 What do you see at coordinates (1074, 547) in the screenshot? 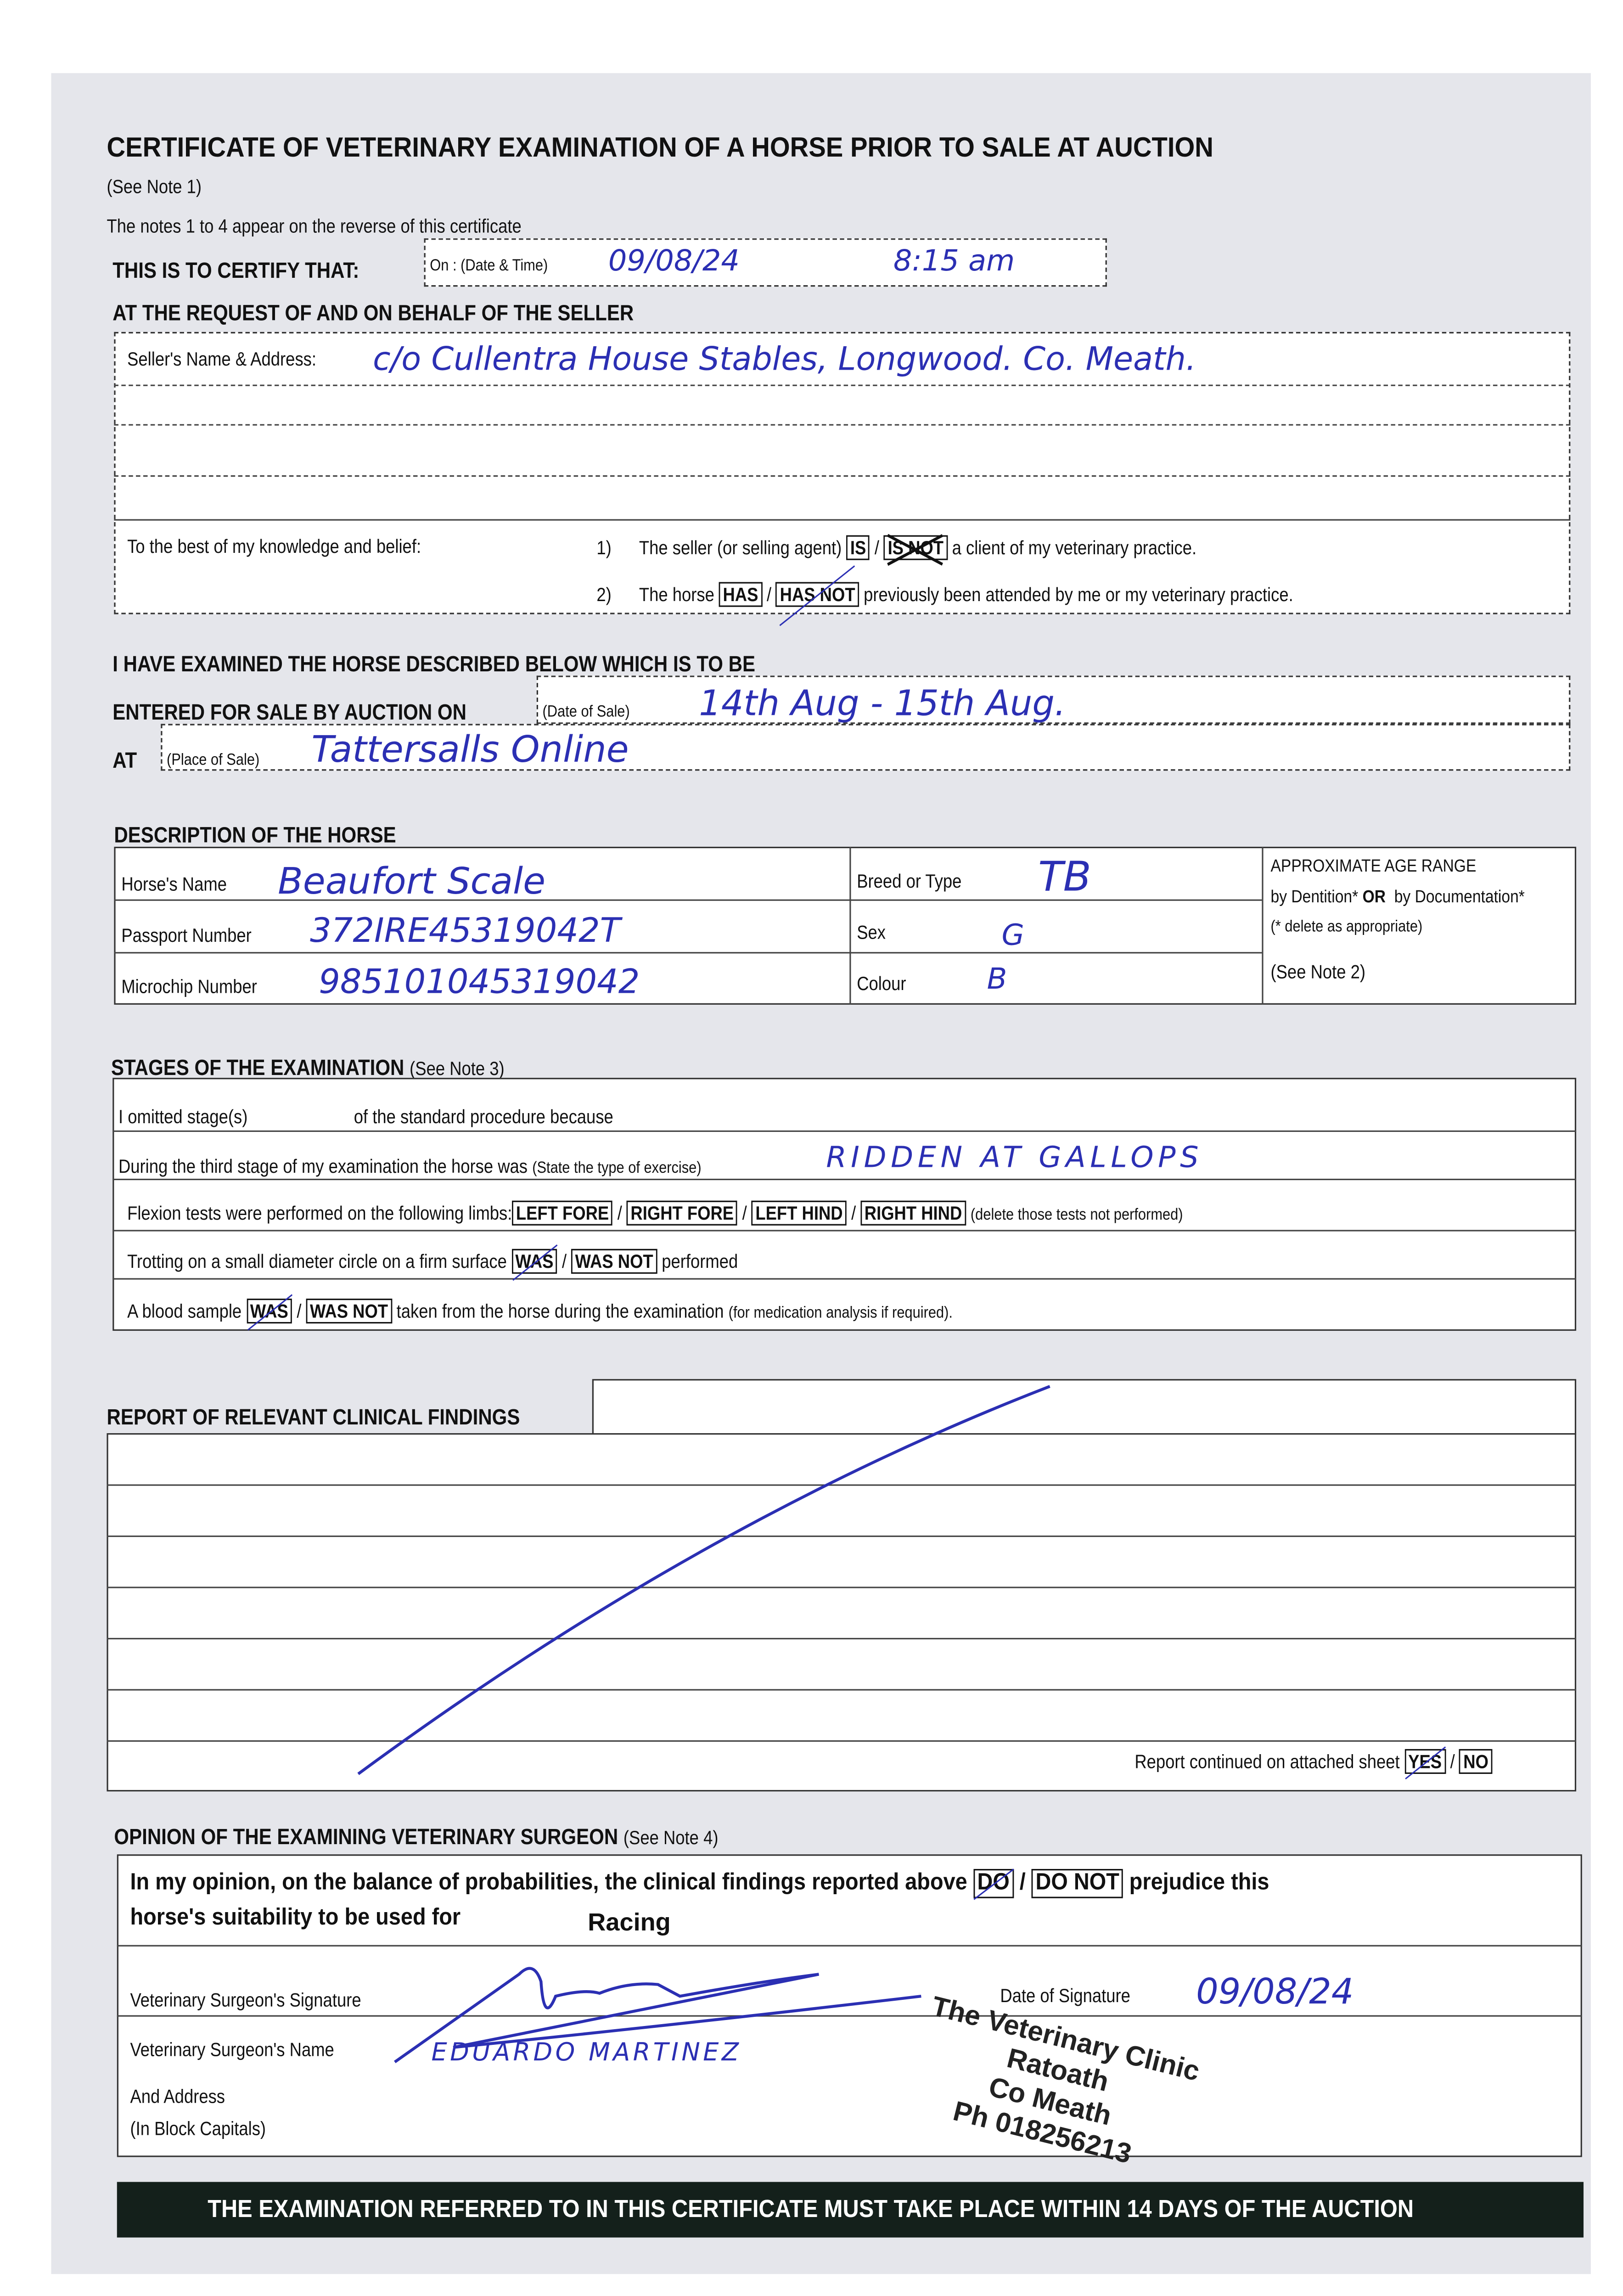
I see `statement-text: a client of my veterinary practice.` at bounding box center [1074, 547].